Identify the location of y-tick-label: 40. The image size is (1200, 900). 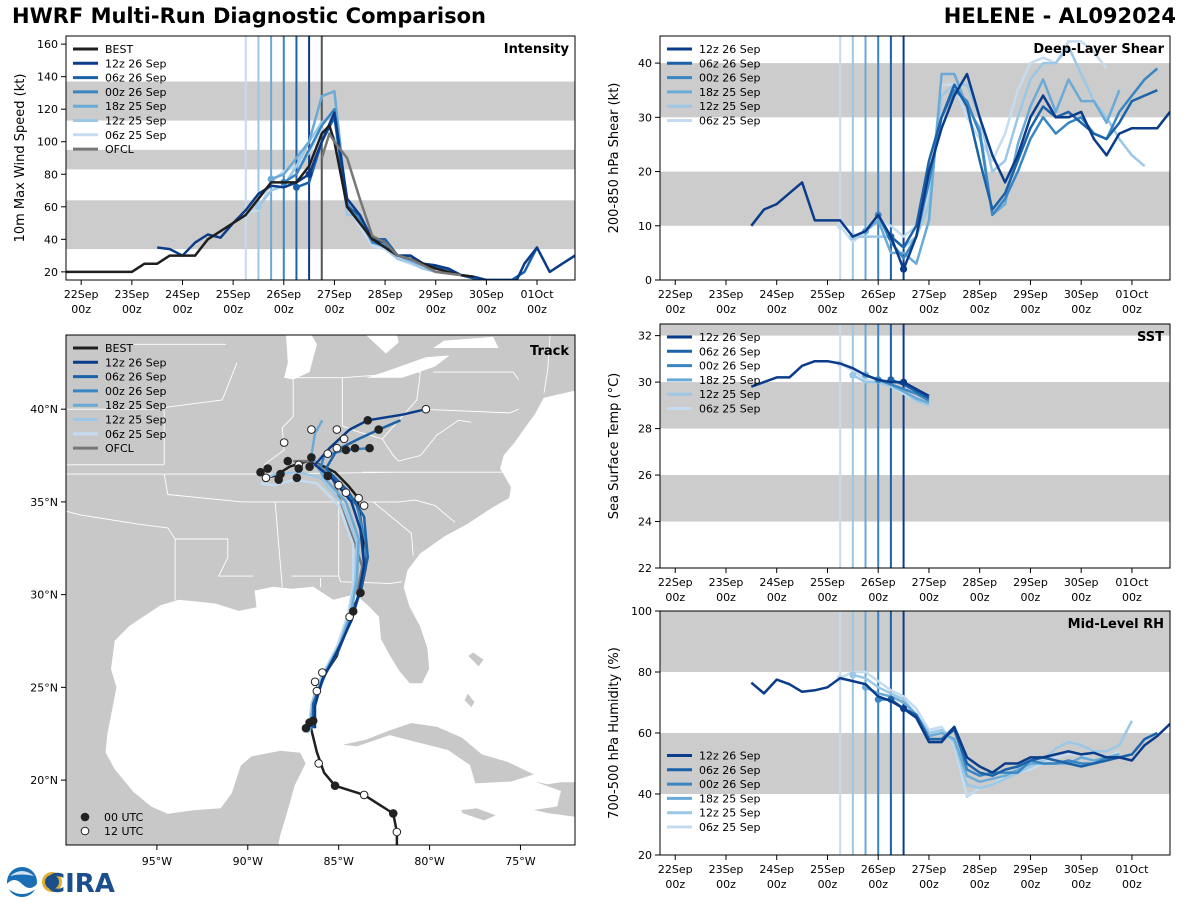
(645, 63).